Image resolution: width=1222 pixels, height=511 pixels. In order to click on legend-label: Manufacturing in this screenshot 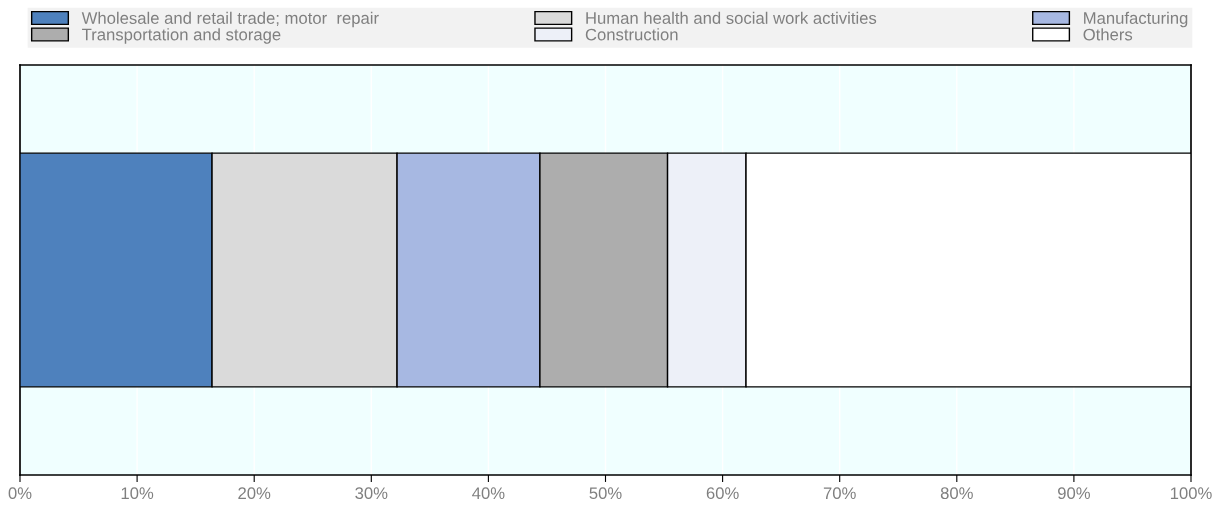, I will do `click(1136, 19)`.